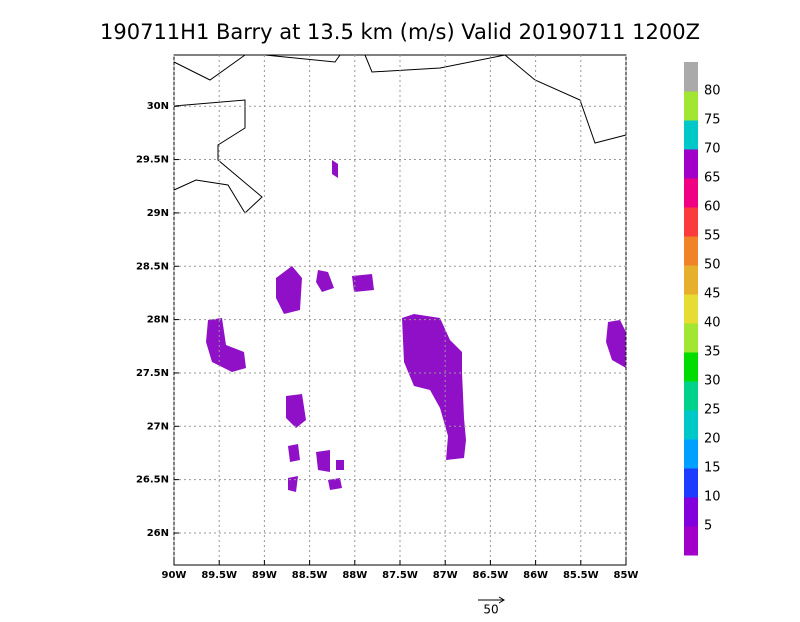 The height and width of the screenshot is (622, 800). What do you see at coordinates (708, 526) in the screenshot?
I see `colorbar-label: 5` at bounding box center [708, 526].